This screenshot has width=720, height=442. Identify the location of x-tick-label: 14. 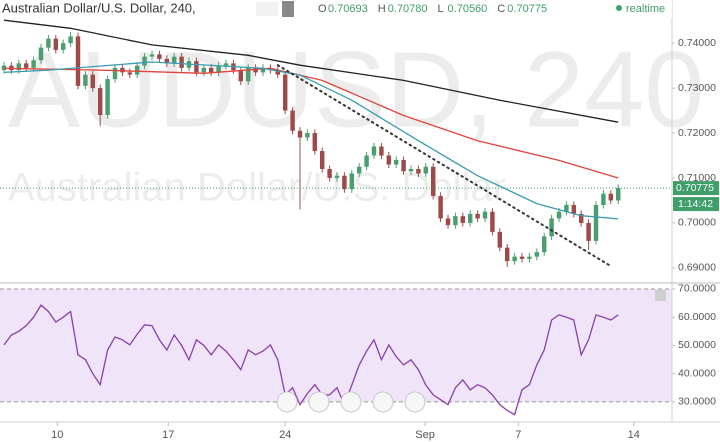
(634, 435).